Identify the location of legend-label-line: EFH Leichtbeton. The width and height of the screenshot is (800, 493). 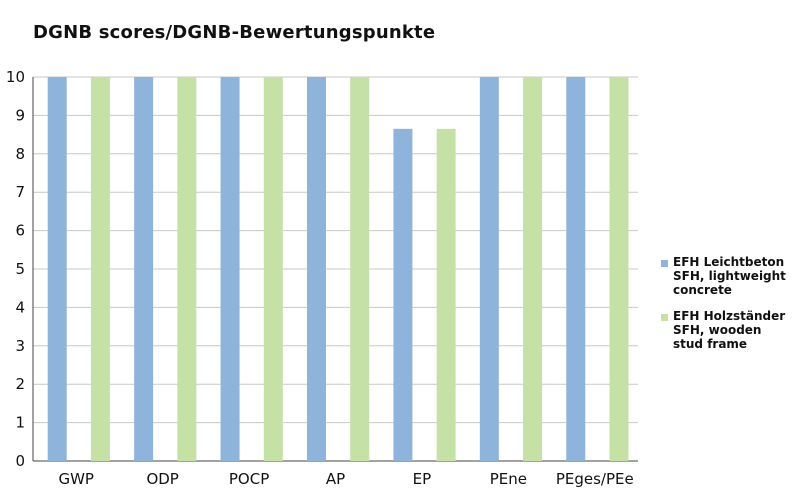
(729, 262).